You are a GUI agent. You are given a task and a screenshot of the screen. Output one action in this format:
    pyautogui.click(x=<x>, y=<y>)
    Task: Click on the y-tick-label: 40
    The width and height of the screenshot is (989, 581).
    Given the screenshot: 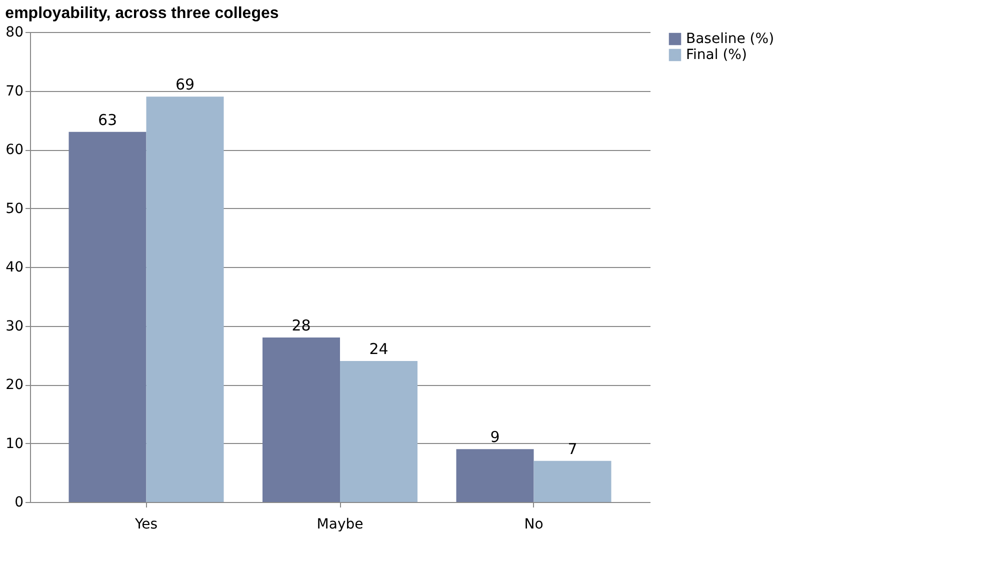 What is the action you would take?
    pyautogui.click(x=15, y=268)
    